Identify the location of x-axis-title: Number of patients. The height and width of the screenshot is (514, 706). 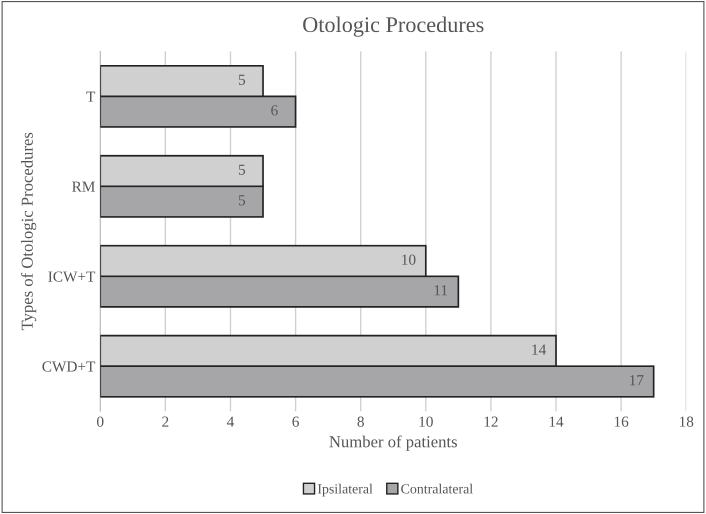
(393, 443).